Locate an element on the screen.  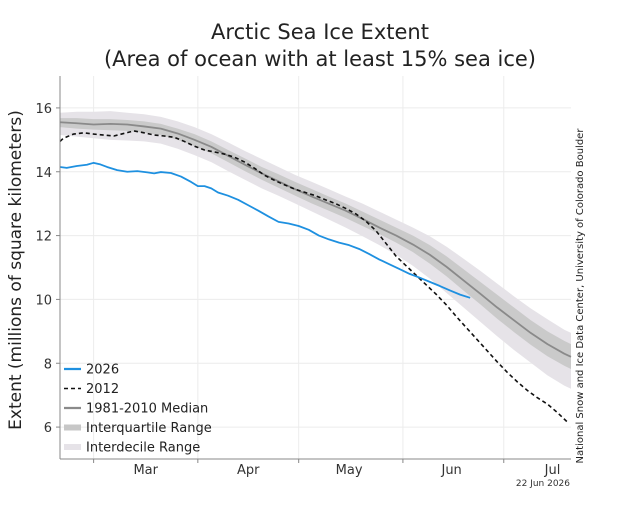
y-tick-label: 10 is located at coordinates (43, 300).